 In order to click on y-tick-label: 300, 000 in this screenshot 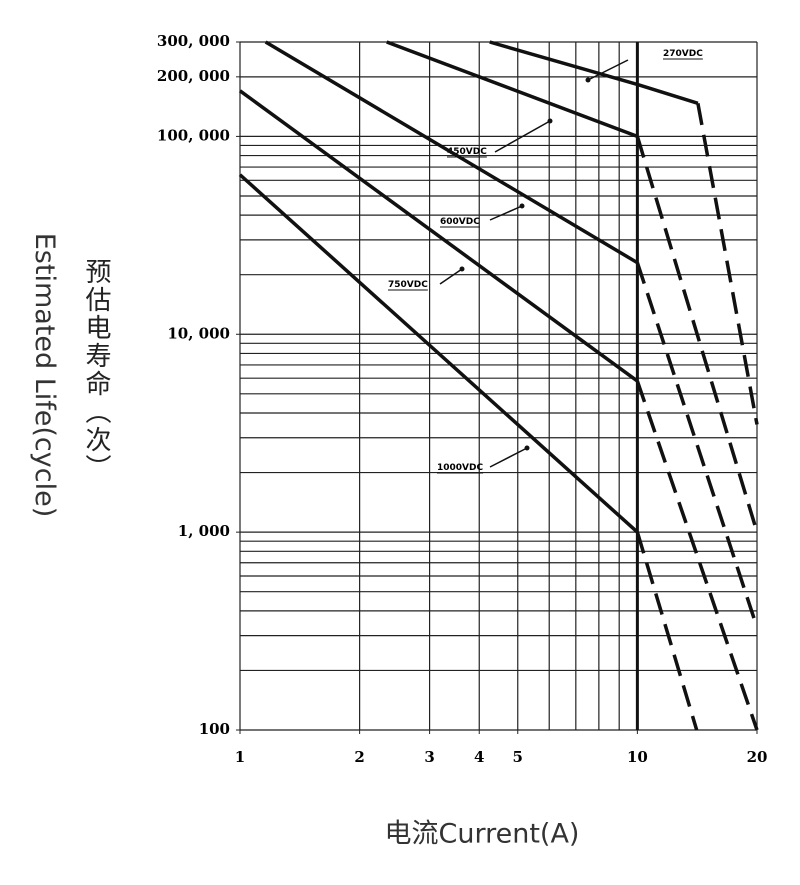, I will do `click(193, 41)`.